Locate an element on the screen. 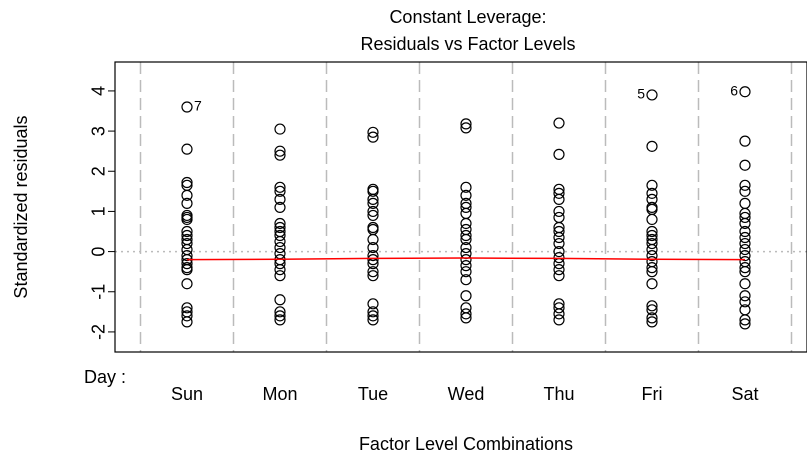 The width and height of the screenshot is (807, 464). x-tick-label: Sun is located at coordinates (187, 394).